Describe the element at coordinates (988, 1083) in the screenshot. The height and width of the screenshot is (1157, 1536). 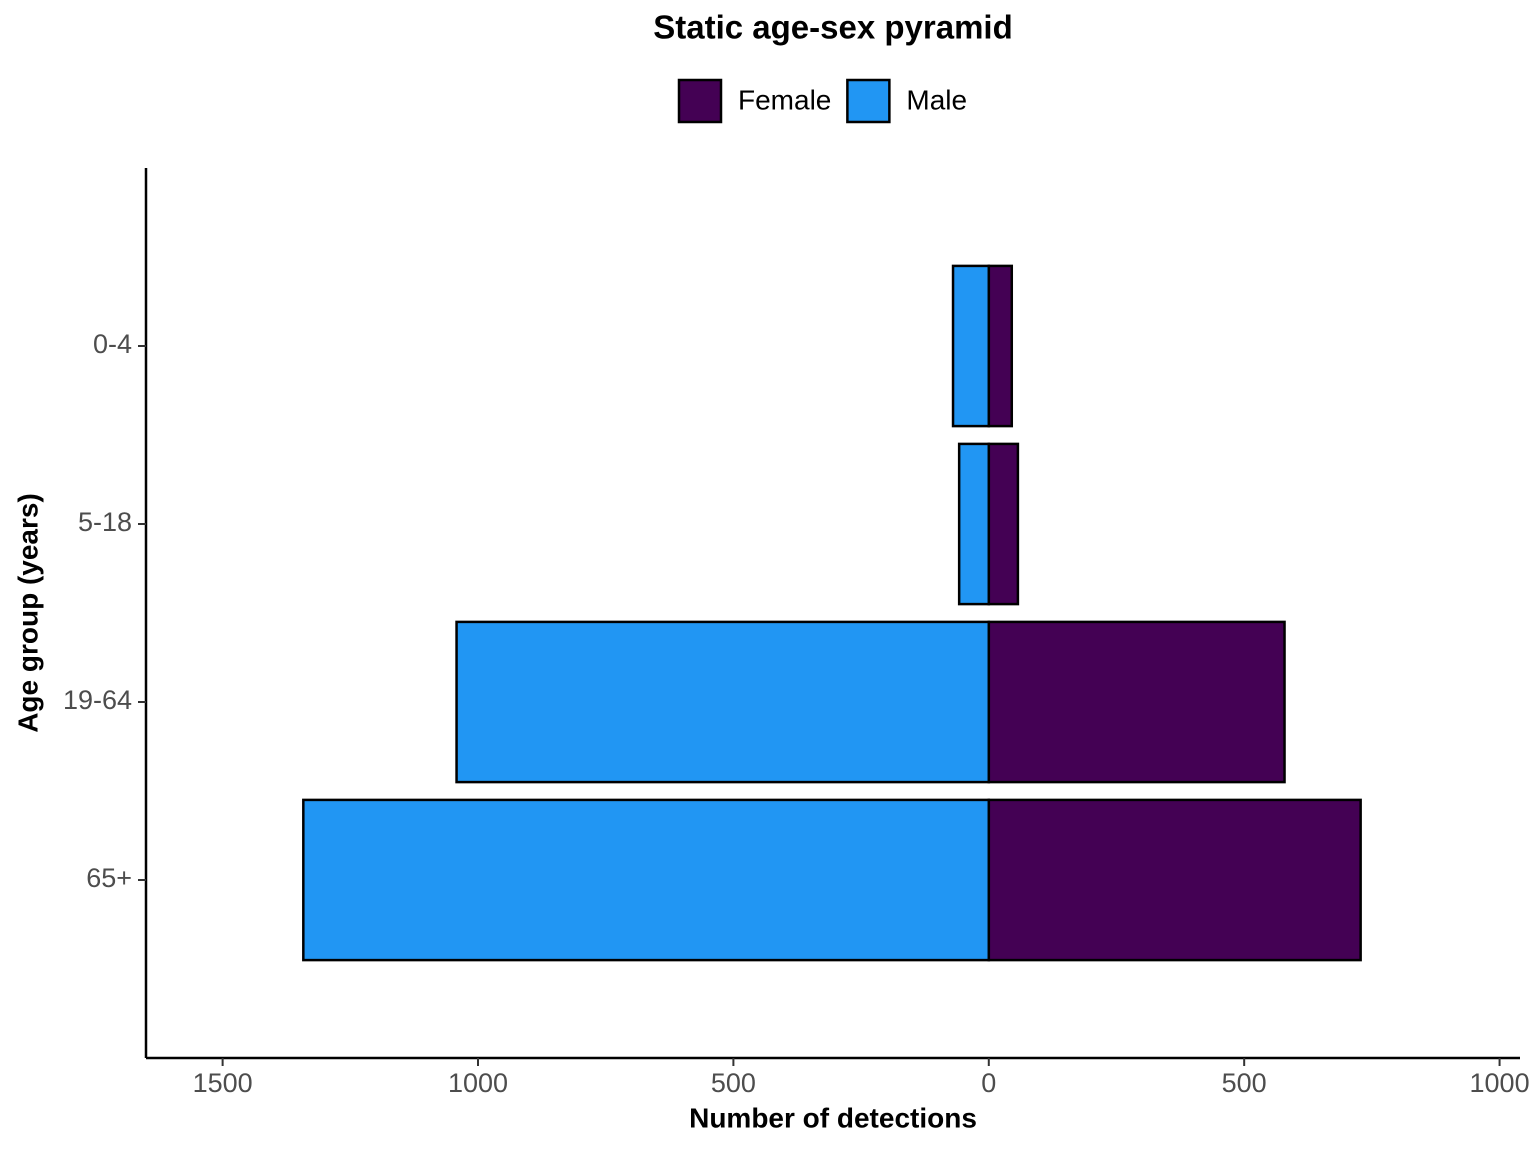
I see `x-tick-label: 0` at that location.